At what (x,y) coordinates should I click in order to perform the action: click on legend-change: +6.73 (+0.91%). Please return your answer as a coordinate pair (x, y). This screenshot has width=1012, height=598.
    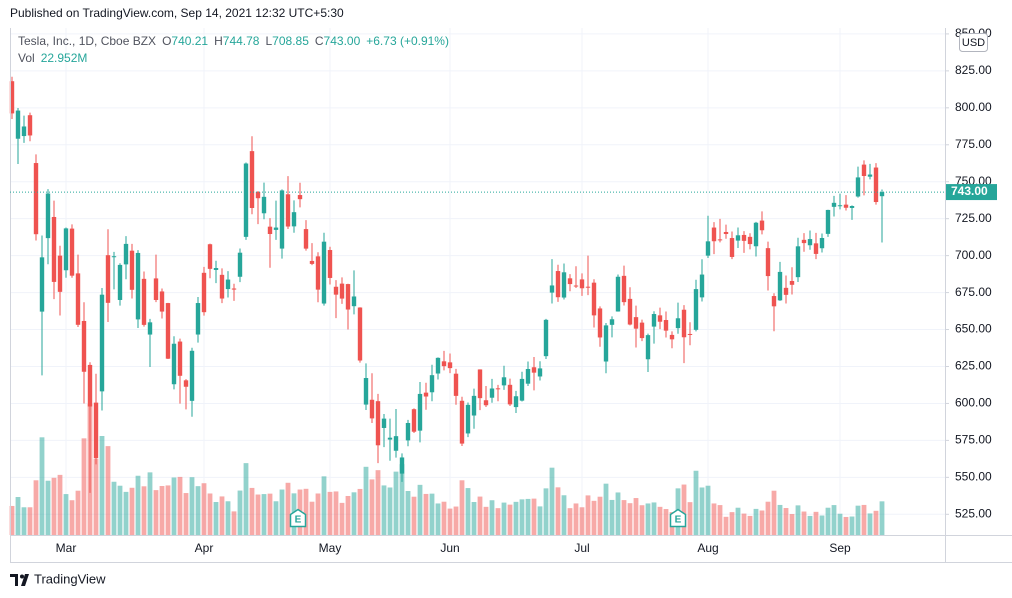
    Looking at the image, I should click on (407, 41).